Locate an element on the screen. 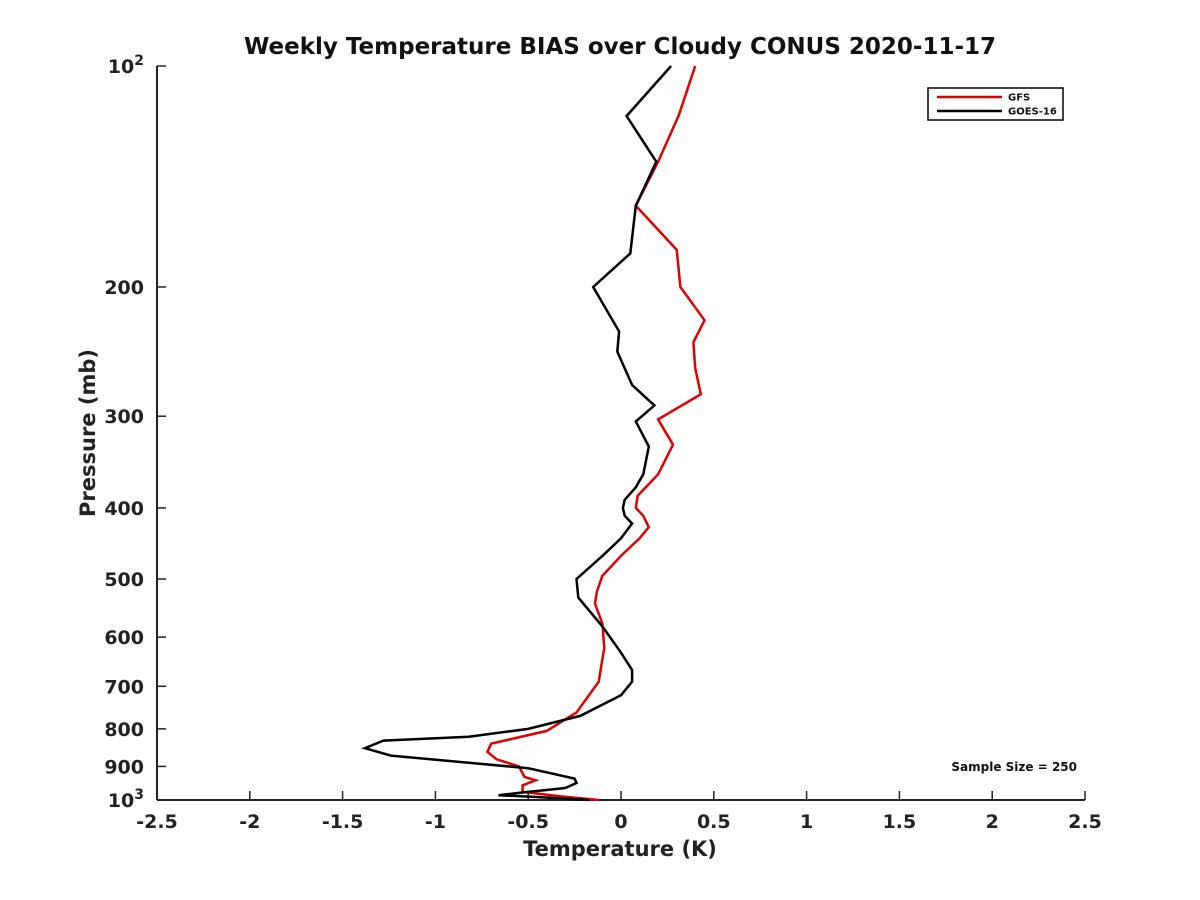 Image resolution: width=1200 pixels, height=900 pixels. y-tick-label: 500 is located at coordinates (124, 580).